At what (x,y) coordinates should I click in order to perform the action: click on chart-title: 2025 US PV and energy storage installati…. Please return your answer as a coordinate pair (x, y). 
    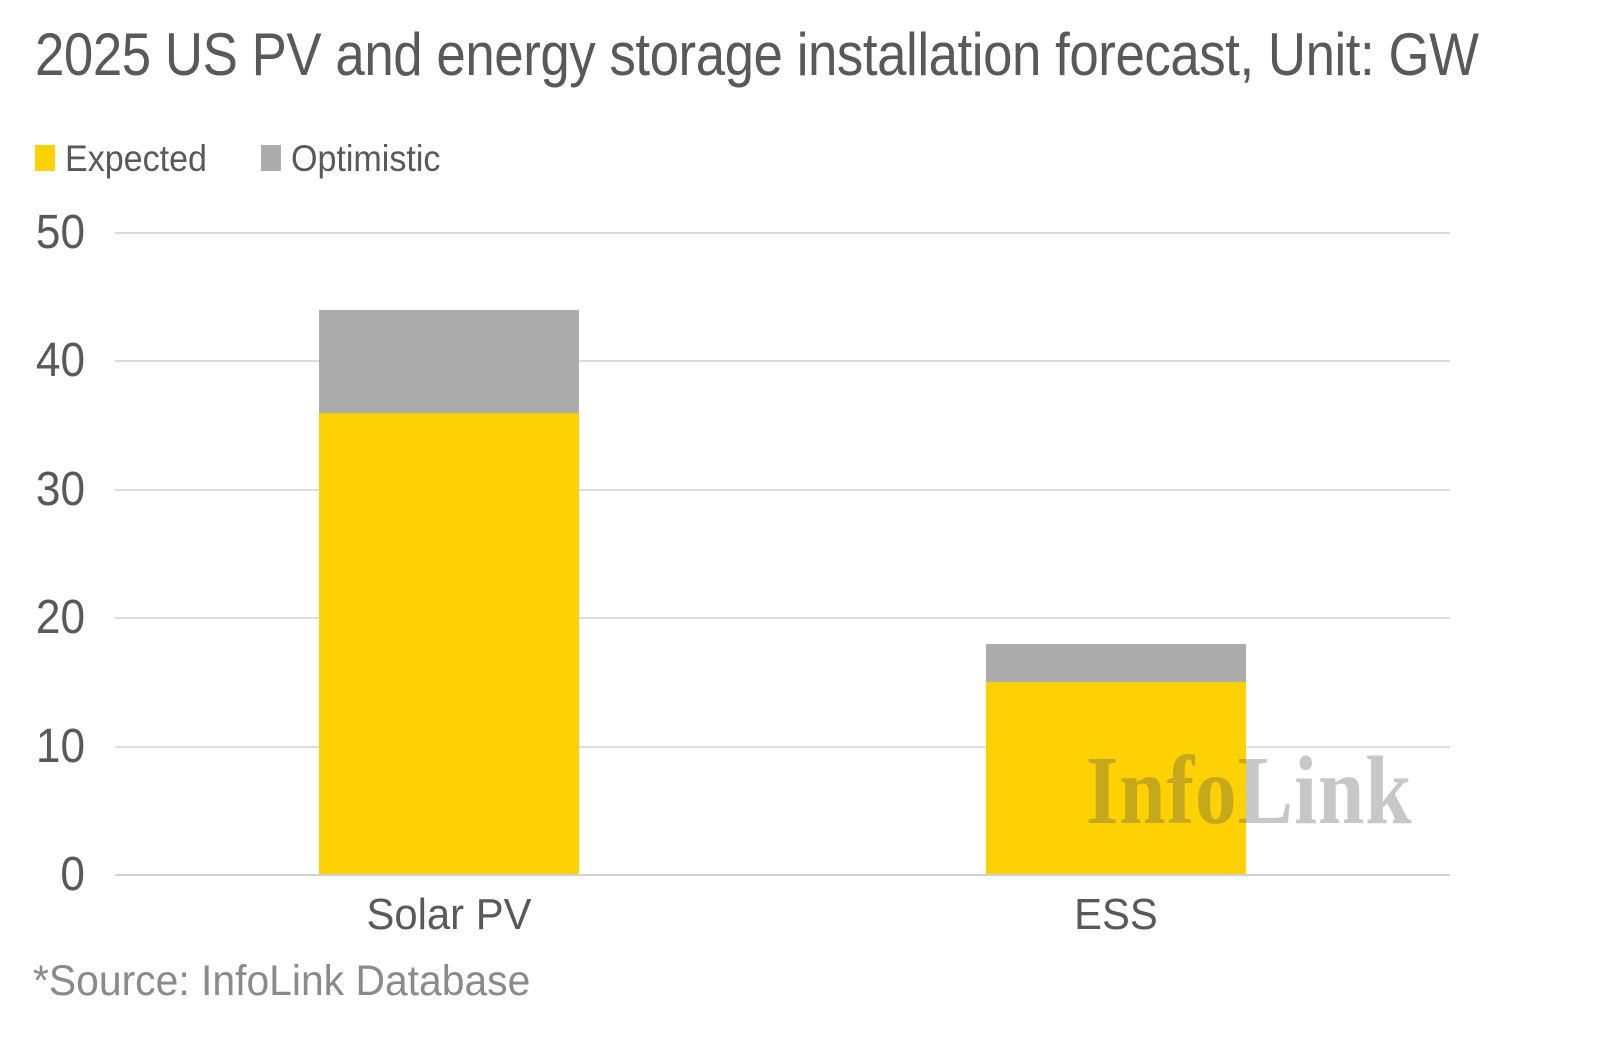
    Looking at the image, I should click on (757, 54).